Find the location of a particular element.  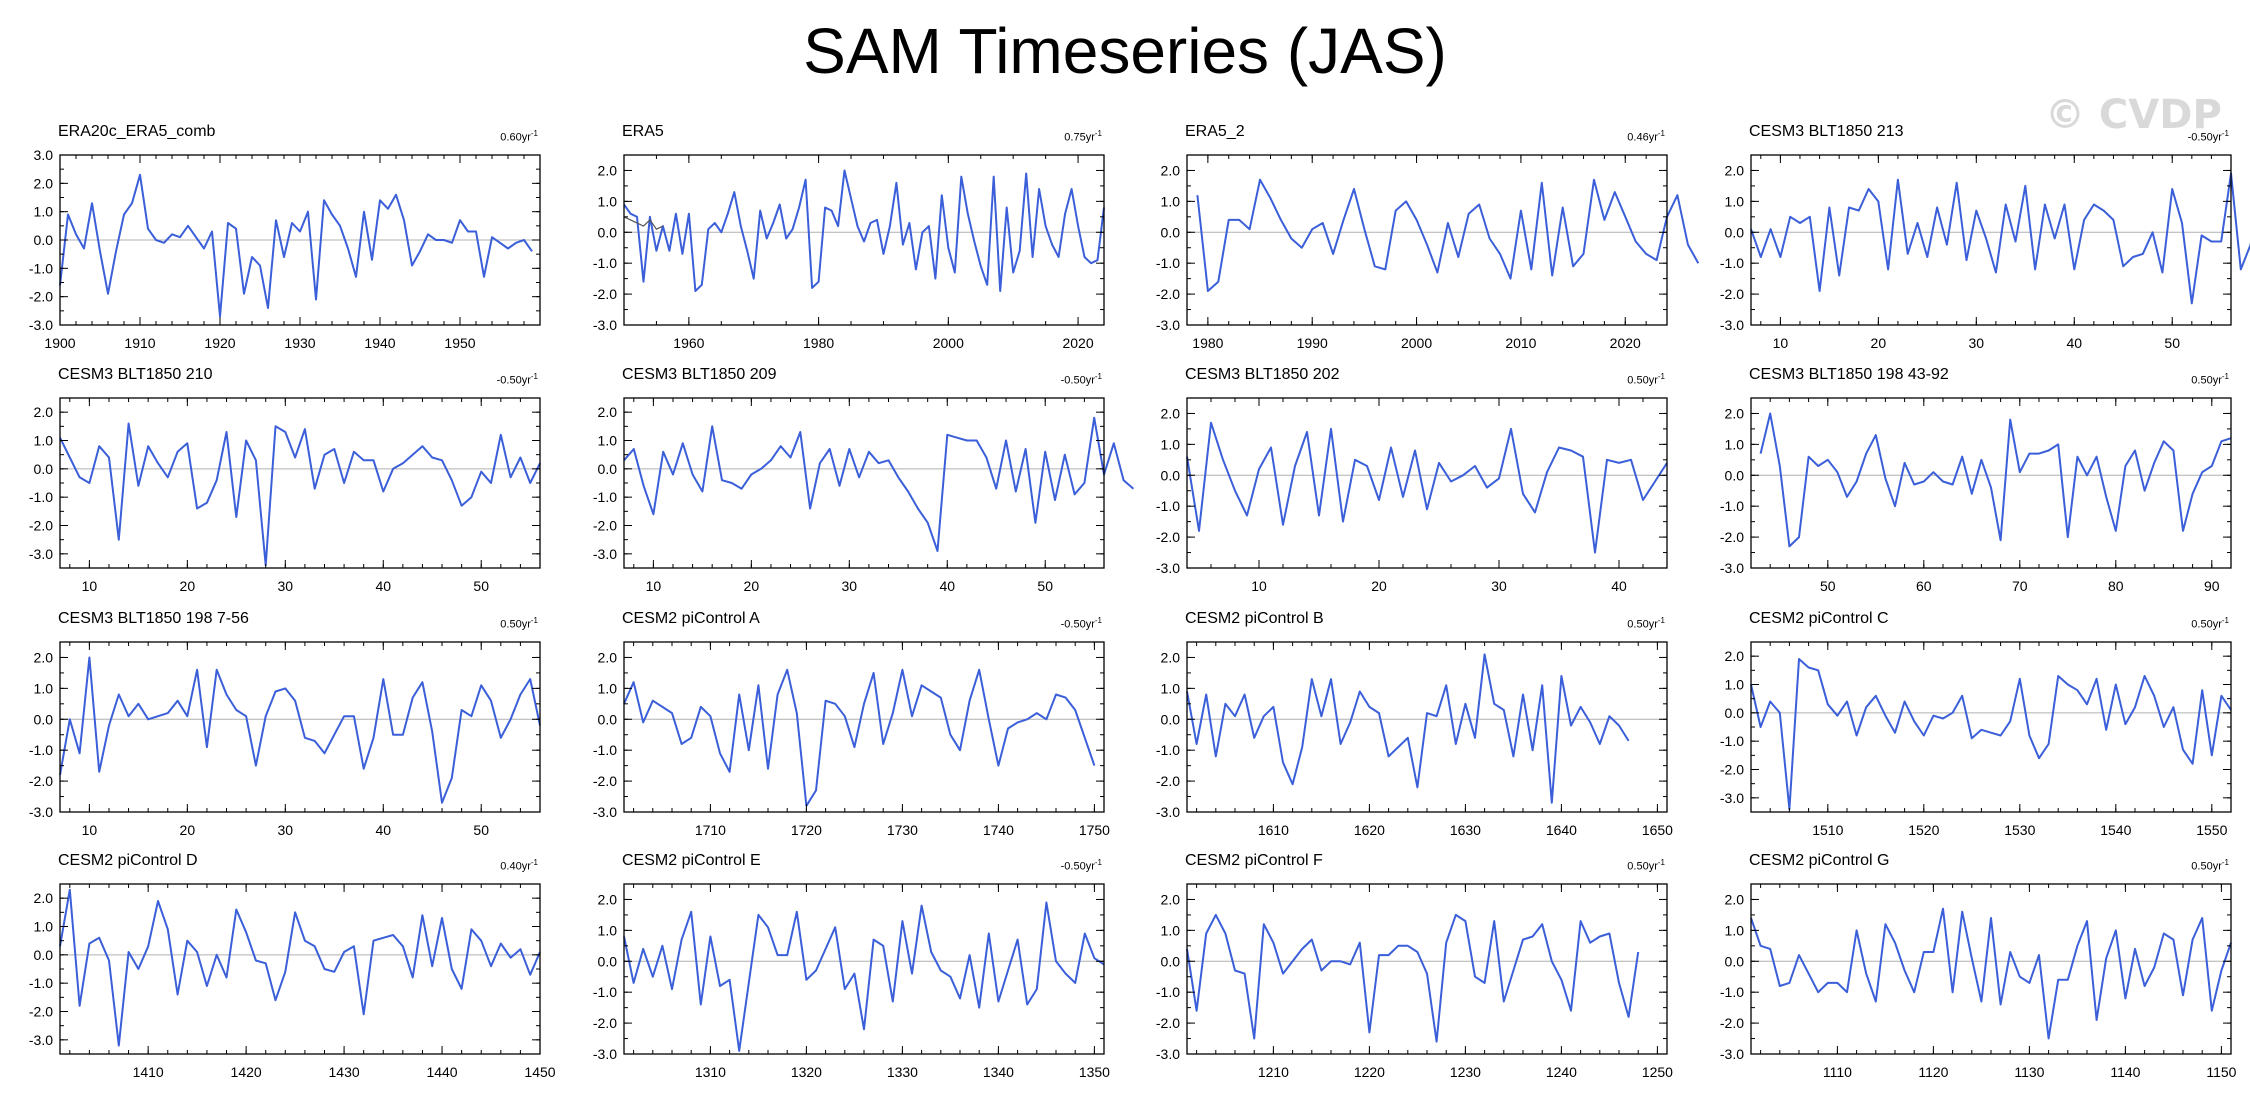

panel-title: ERA5_2 is located at coordinates (1215, 131).